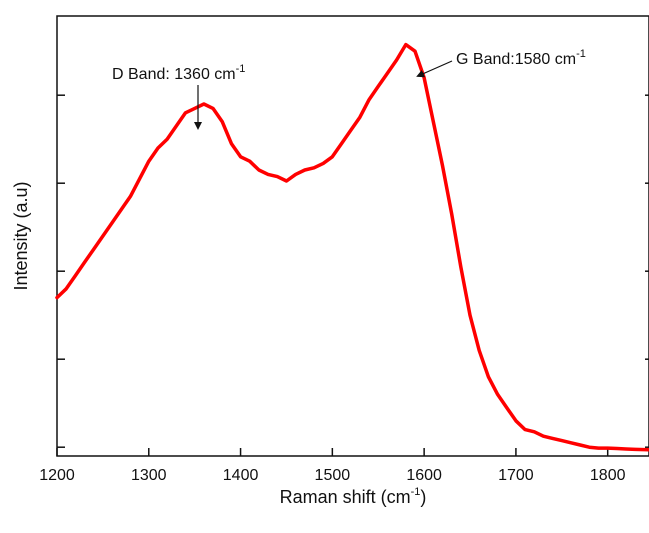 This screenshot has width=649, height=533. What do you see at coordinates (178, 73) in the screenshot?
I see `annotation-d-band-label: D Band: 1360 cm-1` at bounding box center [178, 73].